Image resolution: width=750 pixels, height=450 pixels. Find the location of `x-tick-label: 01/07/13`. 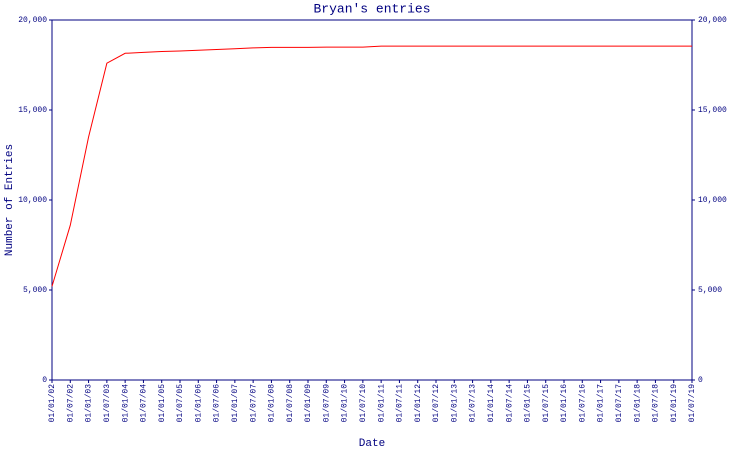

x-tick-label: 01/07/13 is located at coordinates (473, 403).